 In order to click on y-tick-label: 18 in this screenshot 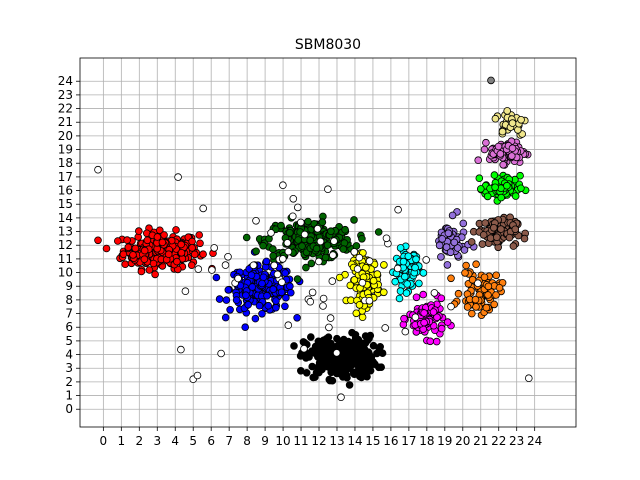, I will do `click(65, 163)`.